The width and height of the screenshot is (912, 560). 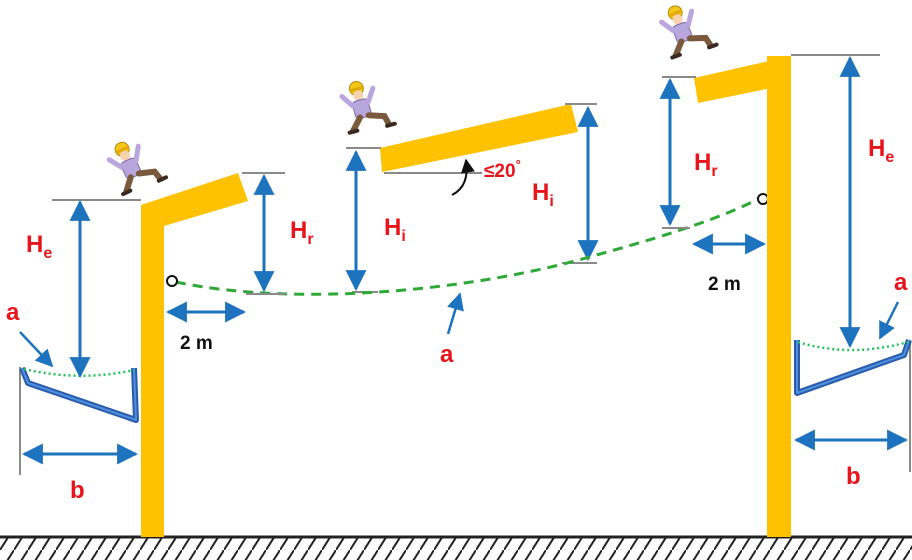 I want to click on left-b-label: b, so click(x=77, y=490).